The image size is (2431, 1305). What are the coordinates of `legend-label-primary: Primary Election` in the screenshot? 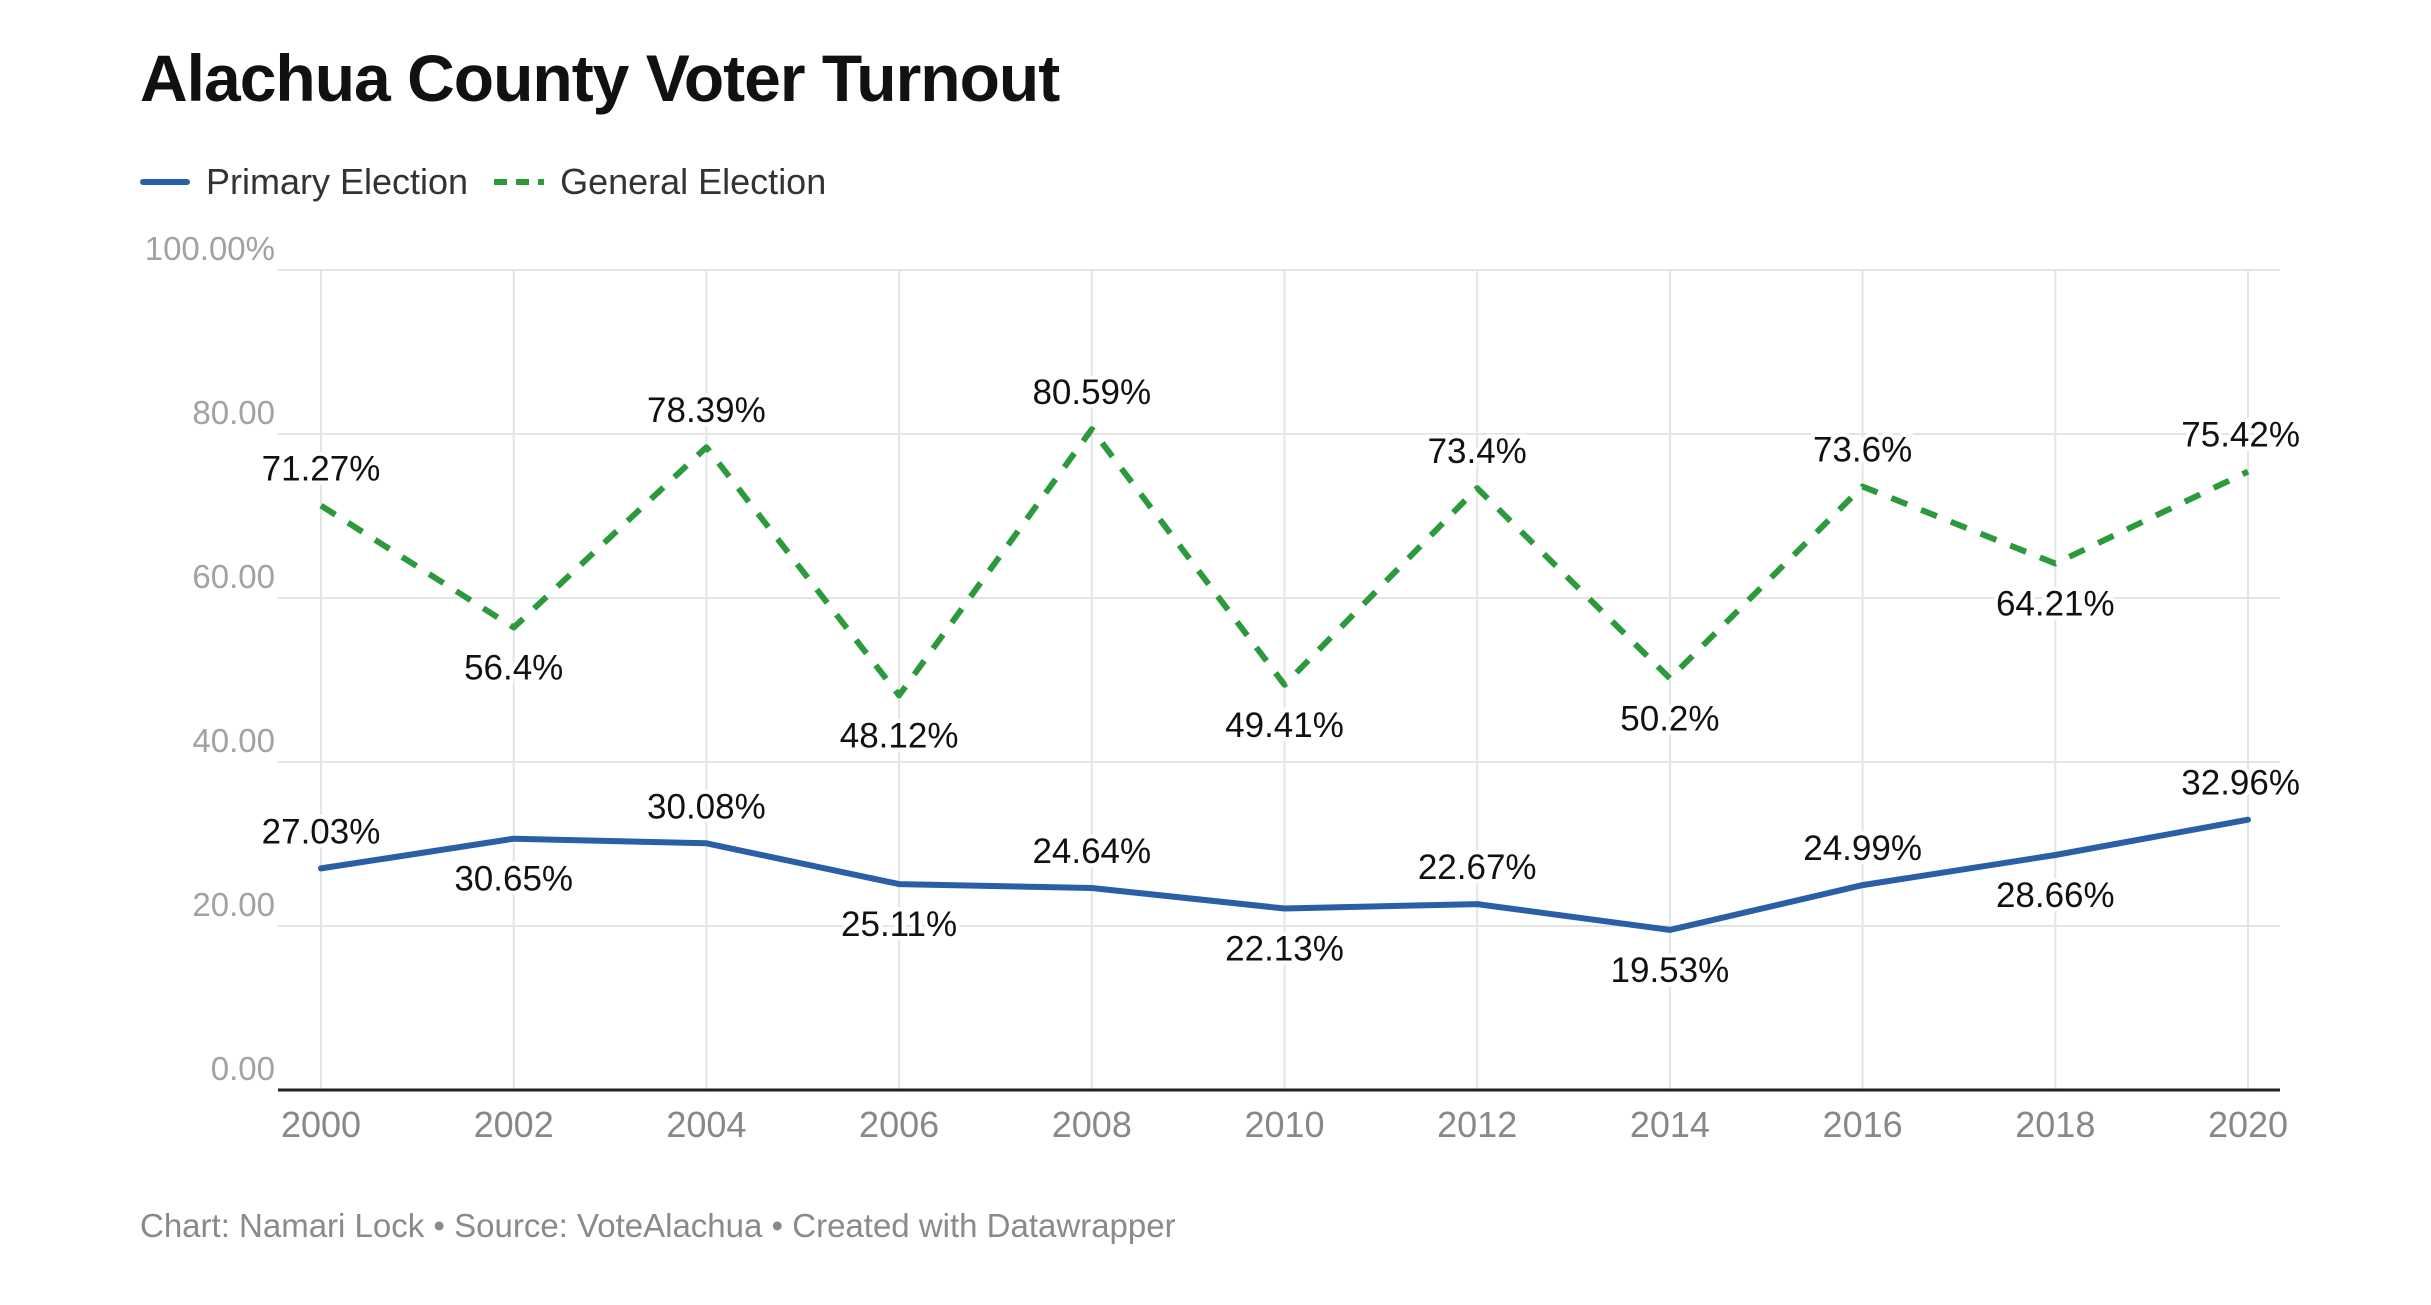 It's located at (337, 181).